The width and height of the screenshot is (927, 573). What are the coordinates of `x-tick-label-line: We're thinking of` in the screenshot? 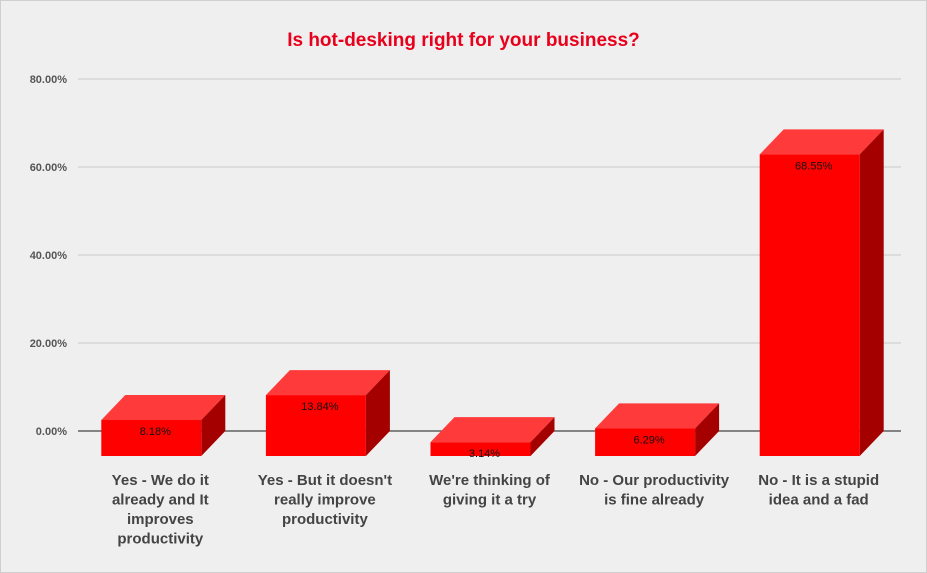 It's located at (490, 480).